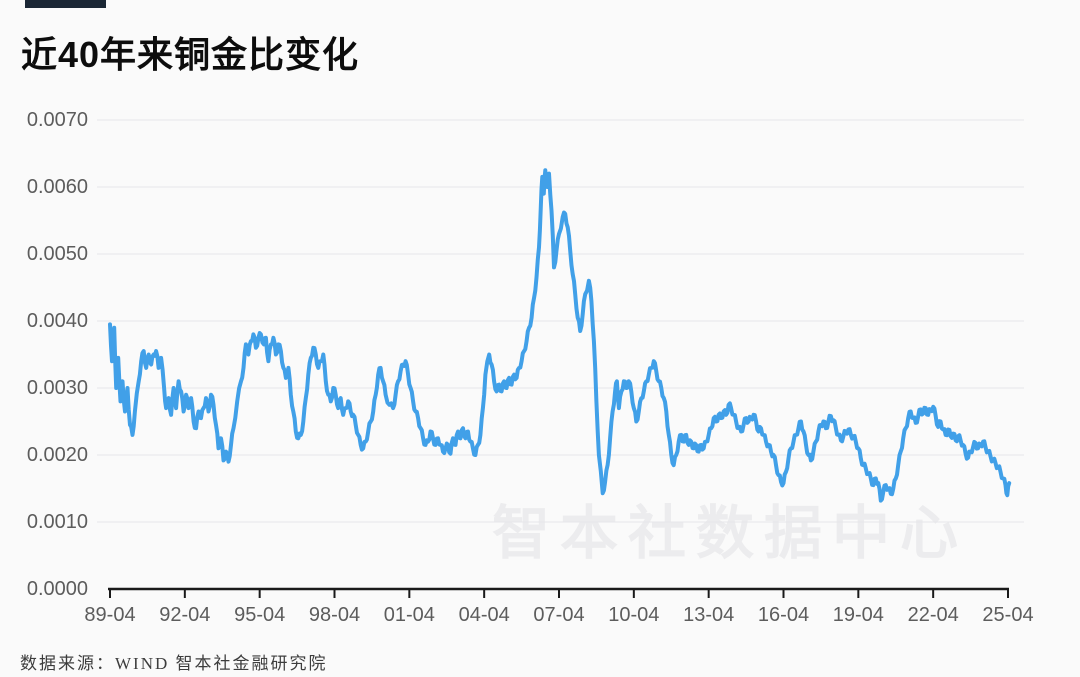  Describe the element at coordinates (57, 455) in the screenshot. I see `y-tick-label: 0.0020` at that location.